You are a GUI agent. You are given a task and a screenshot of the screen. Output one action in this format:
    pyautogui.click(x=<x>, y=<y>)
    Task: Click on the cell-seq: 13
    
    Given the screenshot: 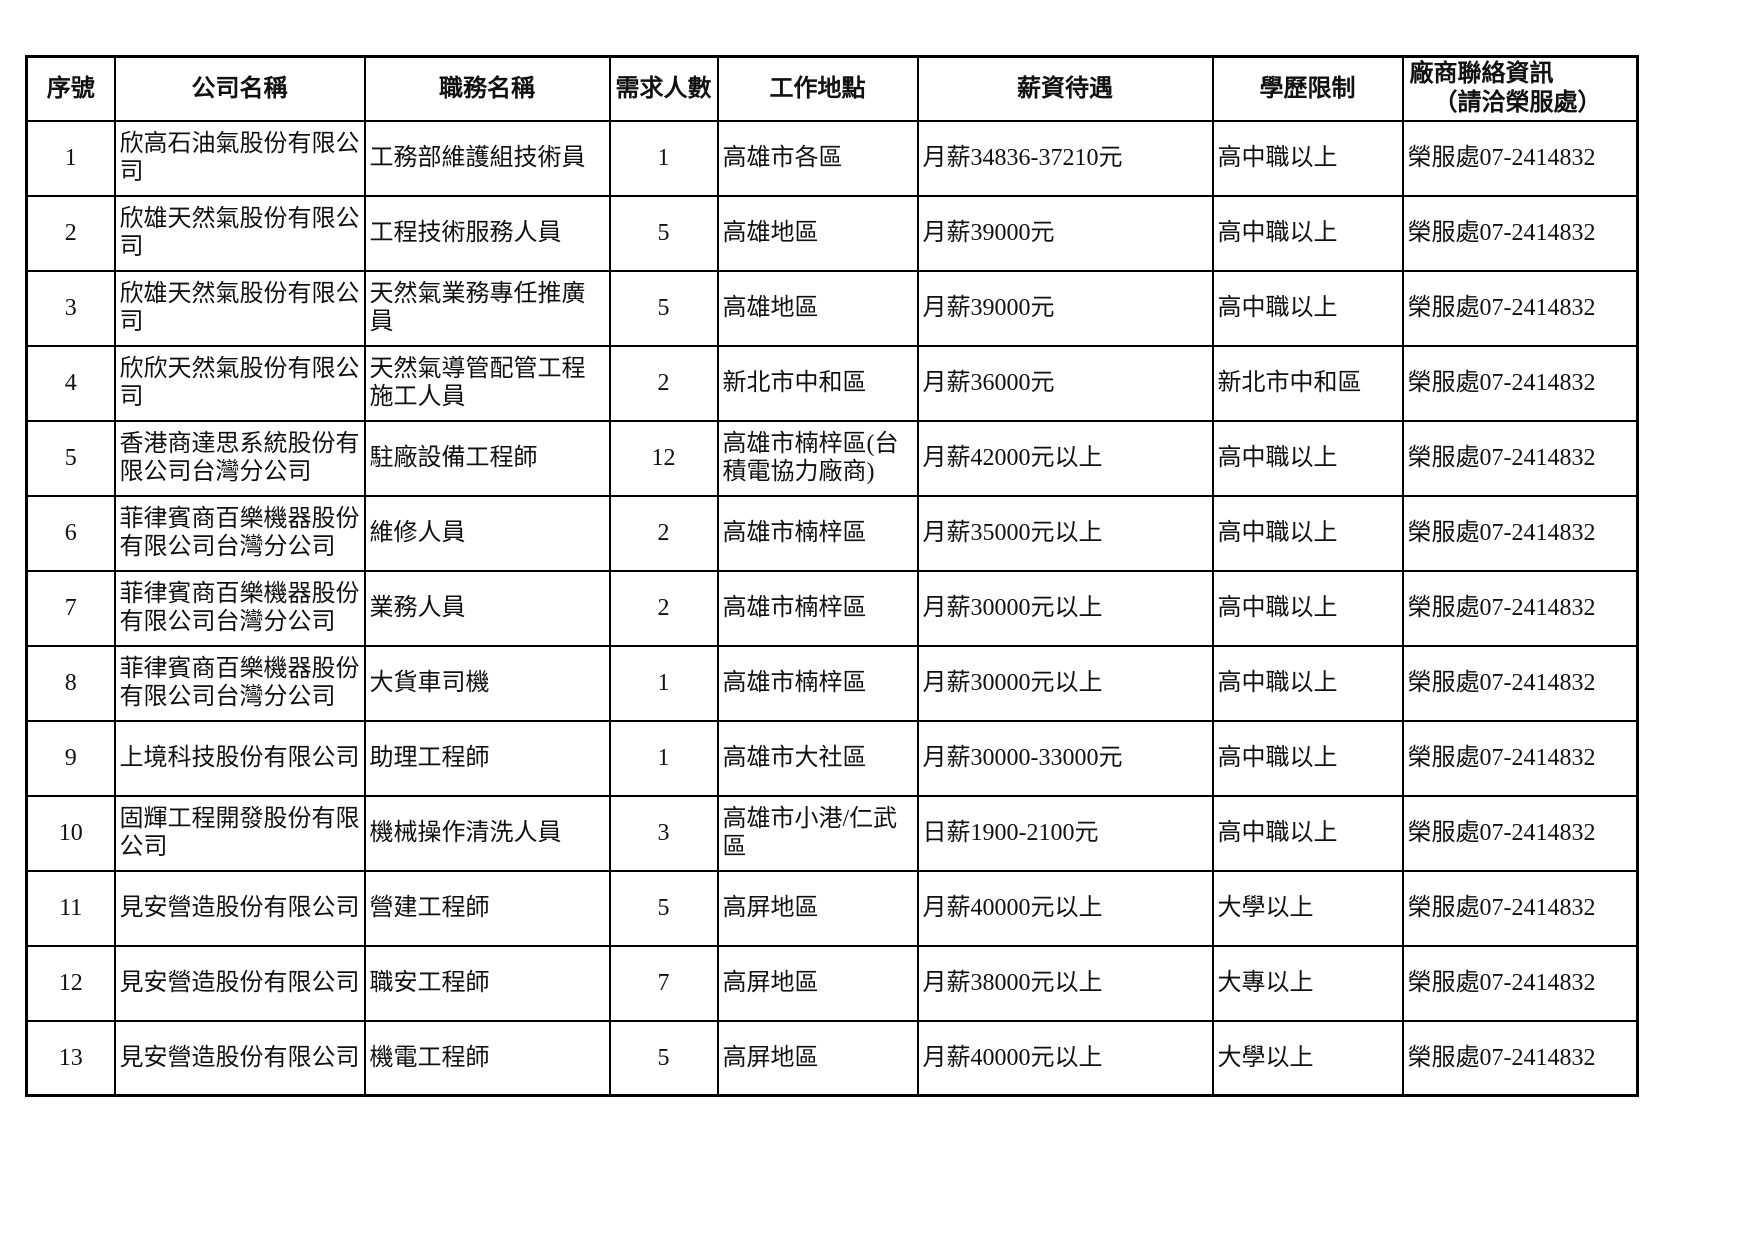 What is the action you would take?
    pyautogui.click(x=70, y=1058)
    